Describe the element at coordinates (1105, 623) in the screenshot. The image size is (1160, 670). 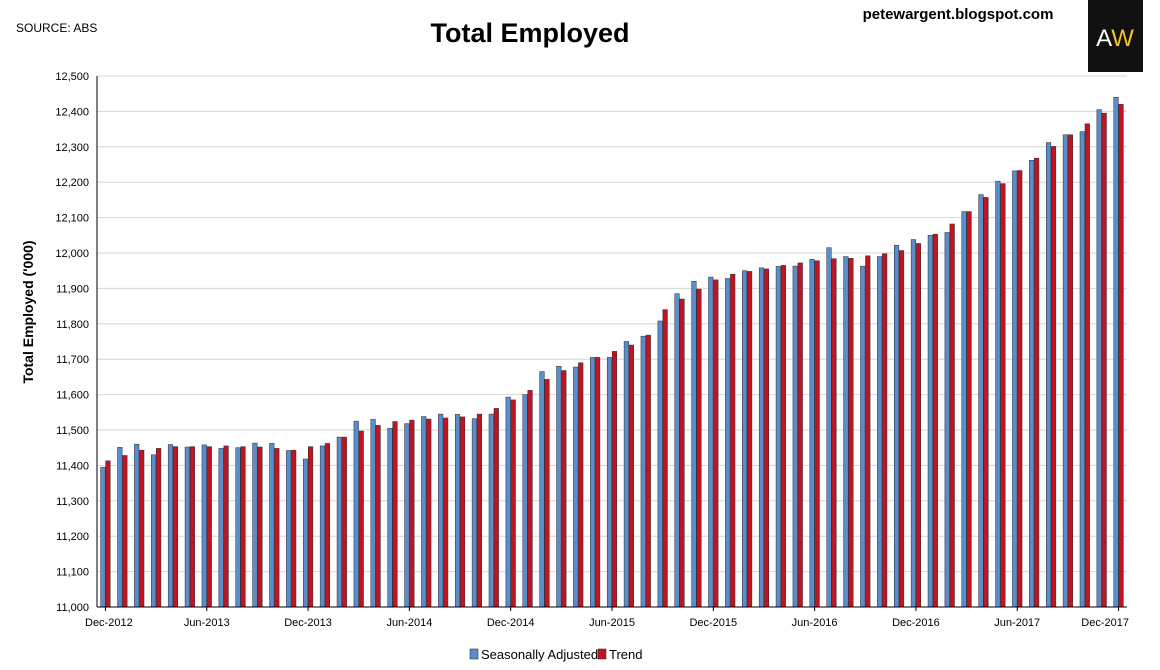
I see `x-tick-label: Dec-2017` at that location.